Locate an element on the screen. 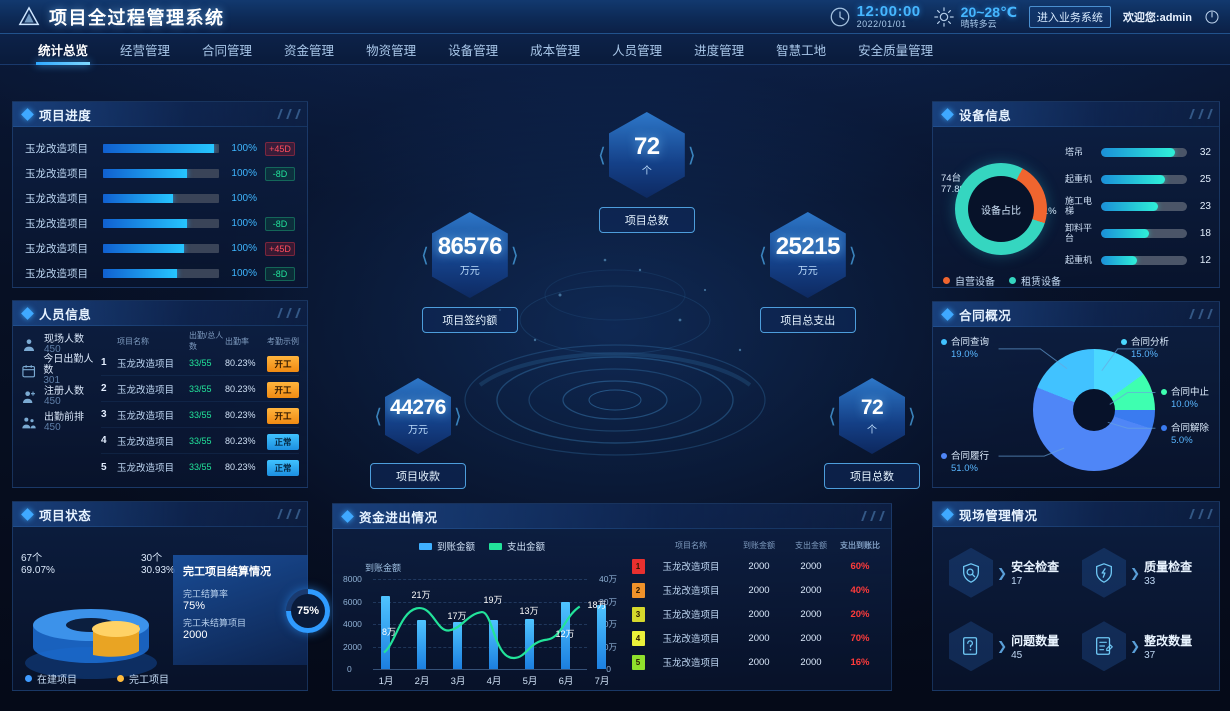  point-label: 12万 is located at coordinates (565, 634).